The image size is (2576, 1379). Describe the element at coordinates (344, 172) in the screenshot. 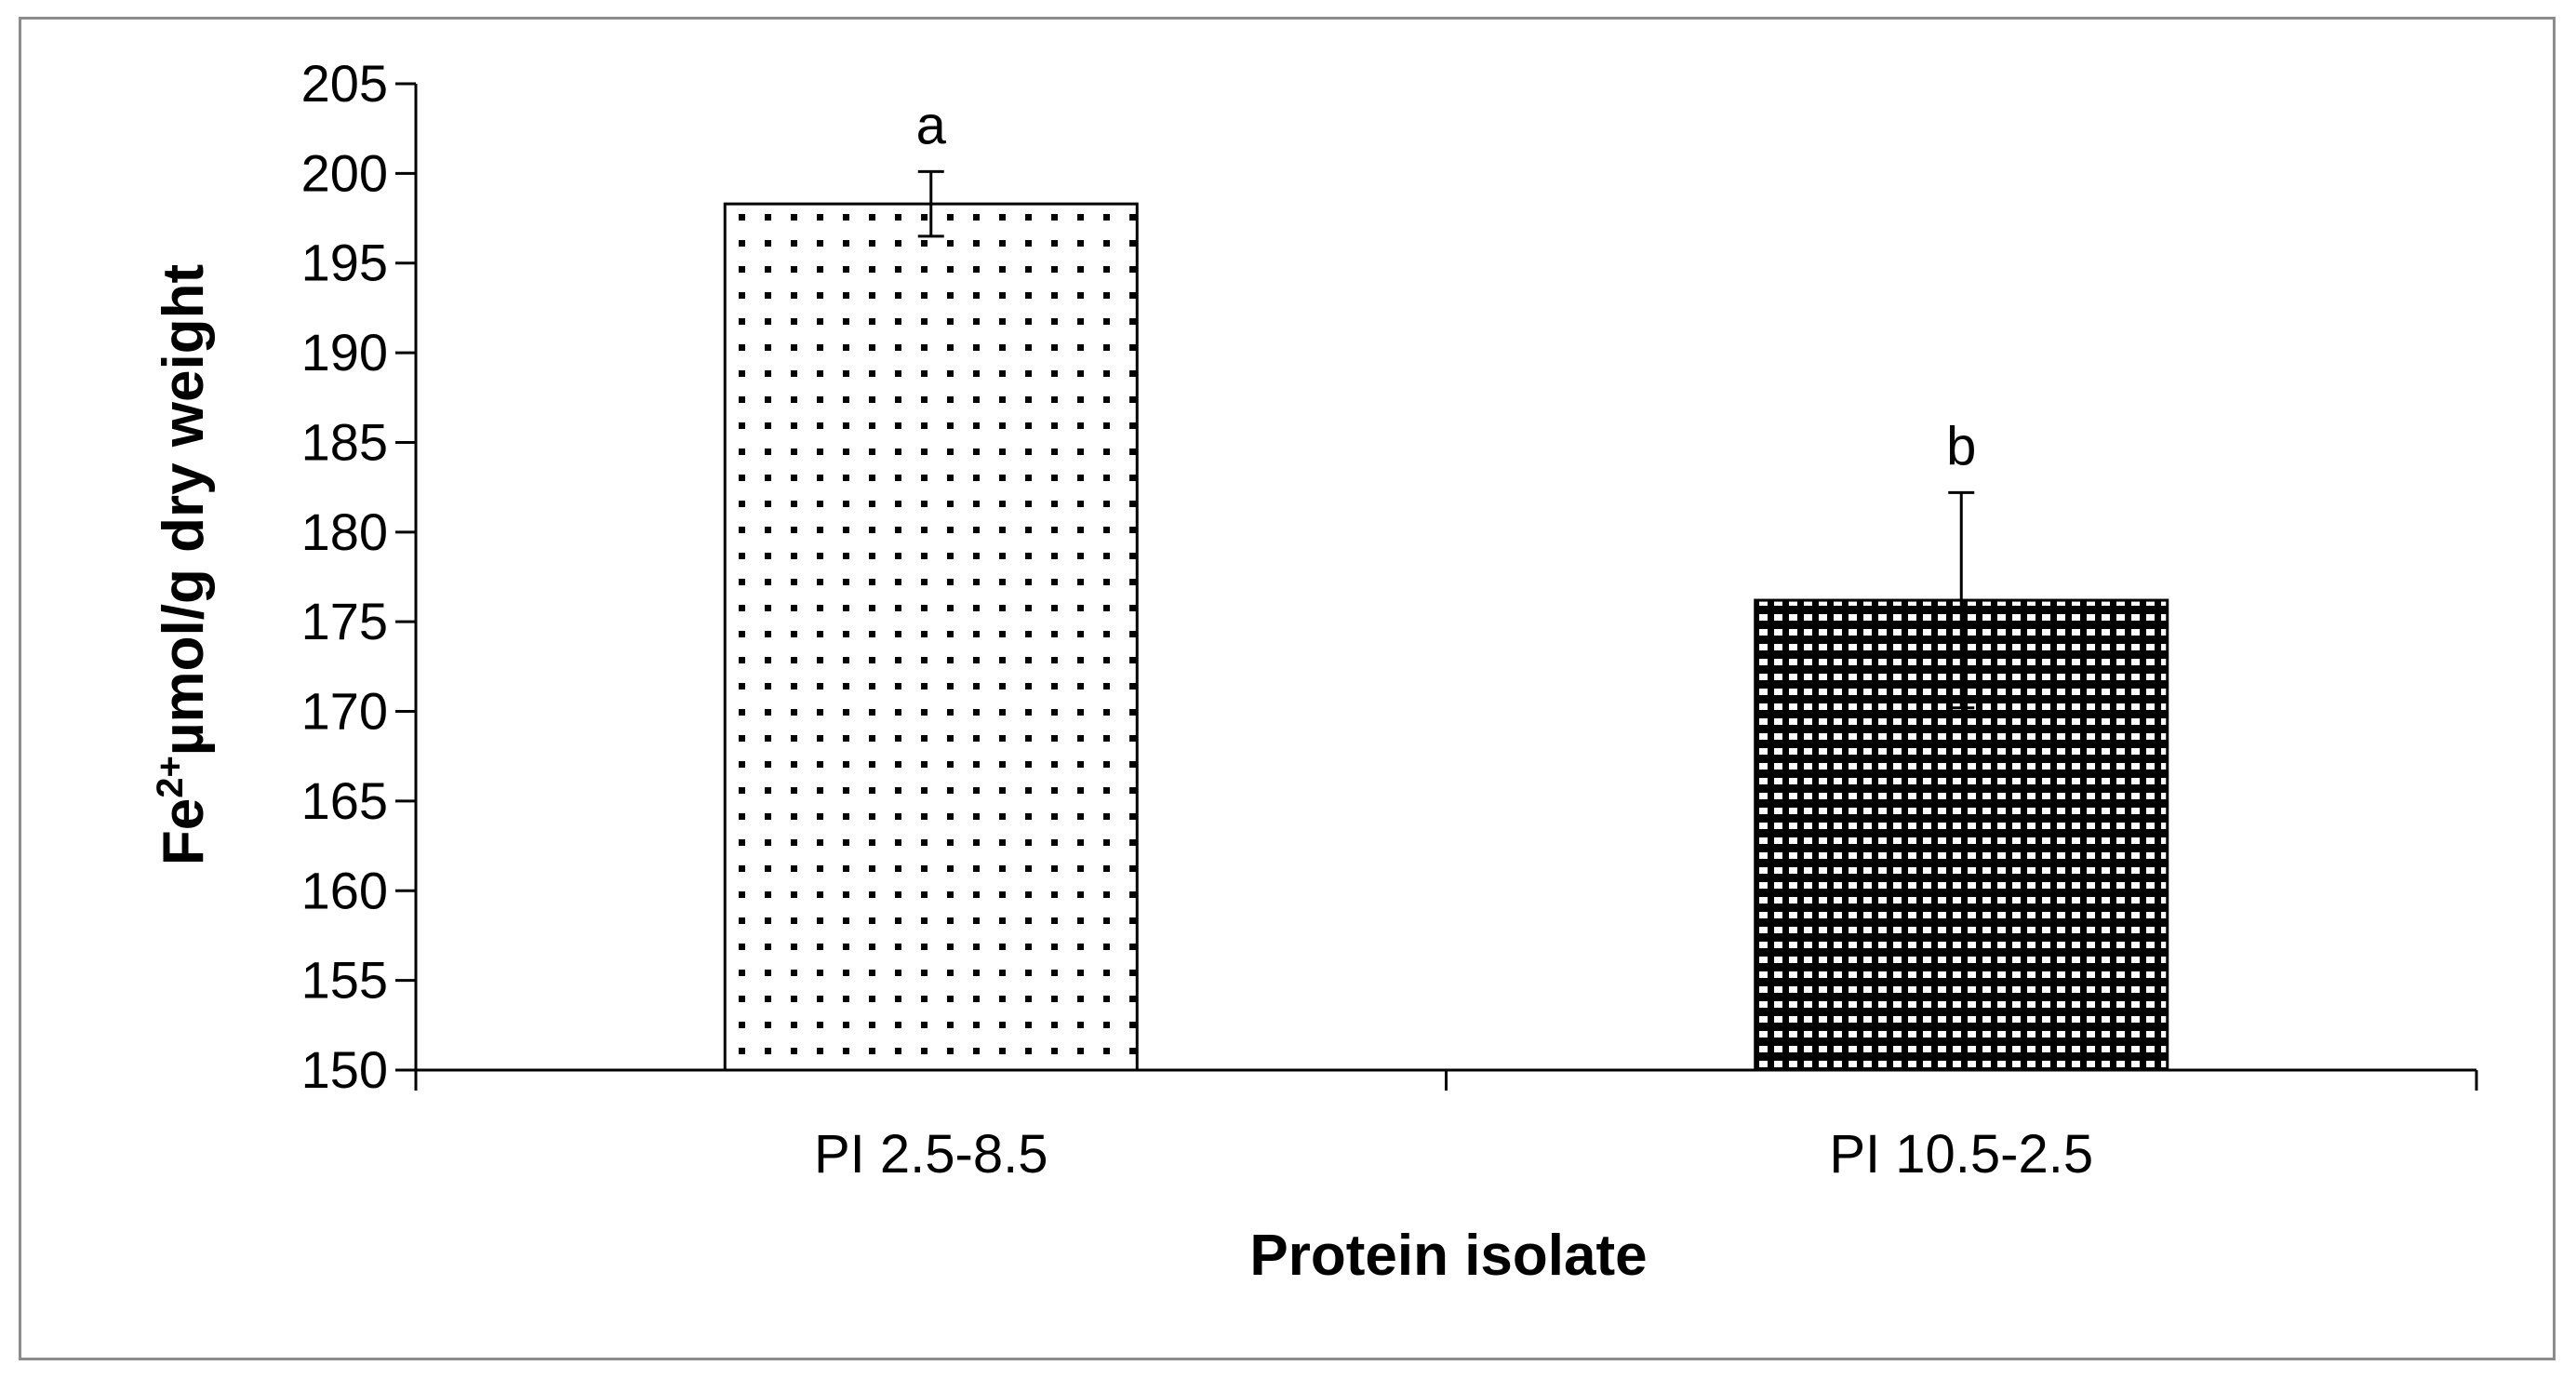

I see `y-tick-label: 200` at that location.